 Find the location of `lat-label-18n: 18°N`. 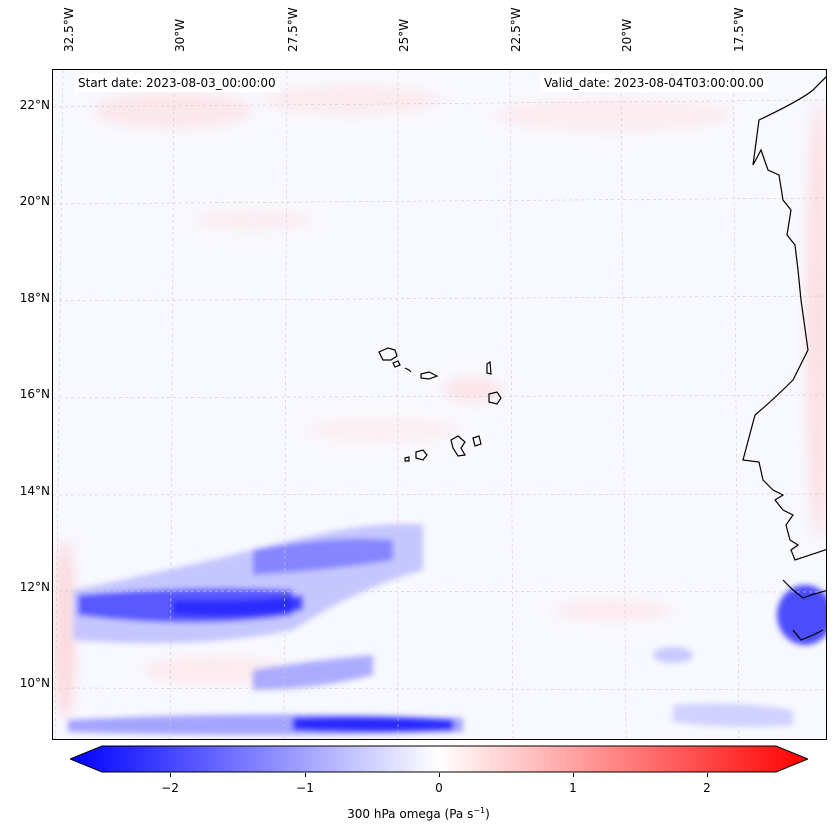

lat-label-18n: 18°N is located at coordinates (34, 298).